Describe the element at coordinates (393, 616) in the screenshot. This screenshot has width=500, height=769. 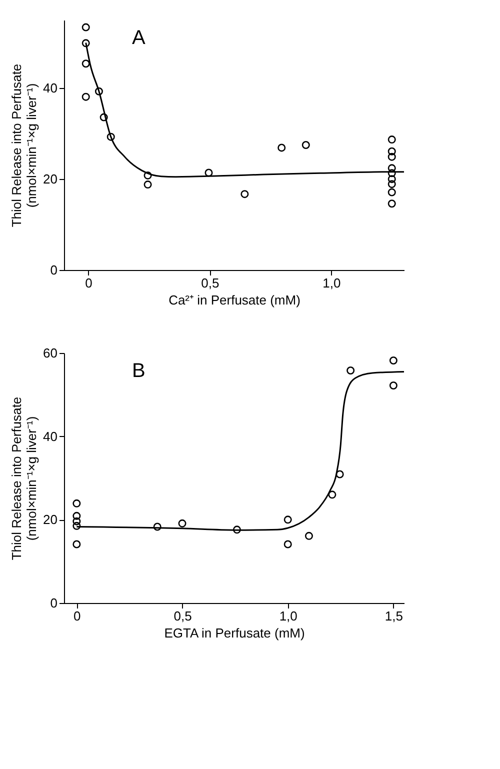
I see `x-tick-label: 1,5` at that location.